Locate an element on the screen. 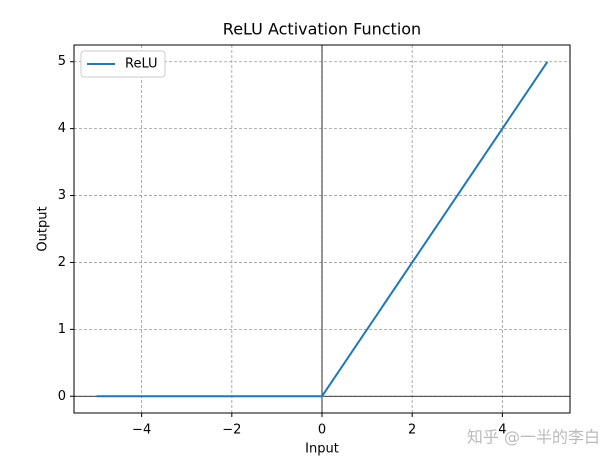  y-tick-label: 1 is located at coordinates (62, 329).